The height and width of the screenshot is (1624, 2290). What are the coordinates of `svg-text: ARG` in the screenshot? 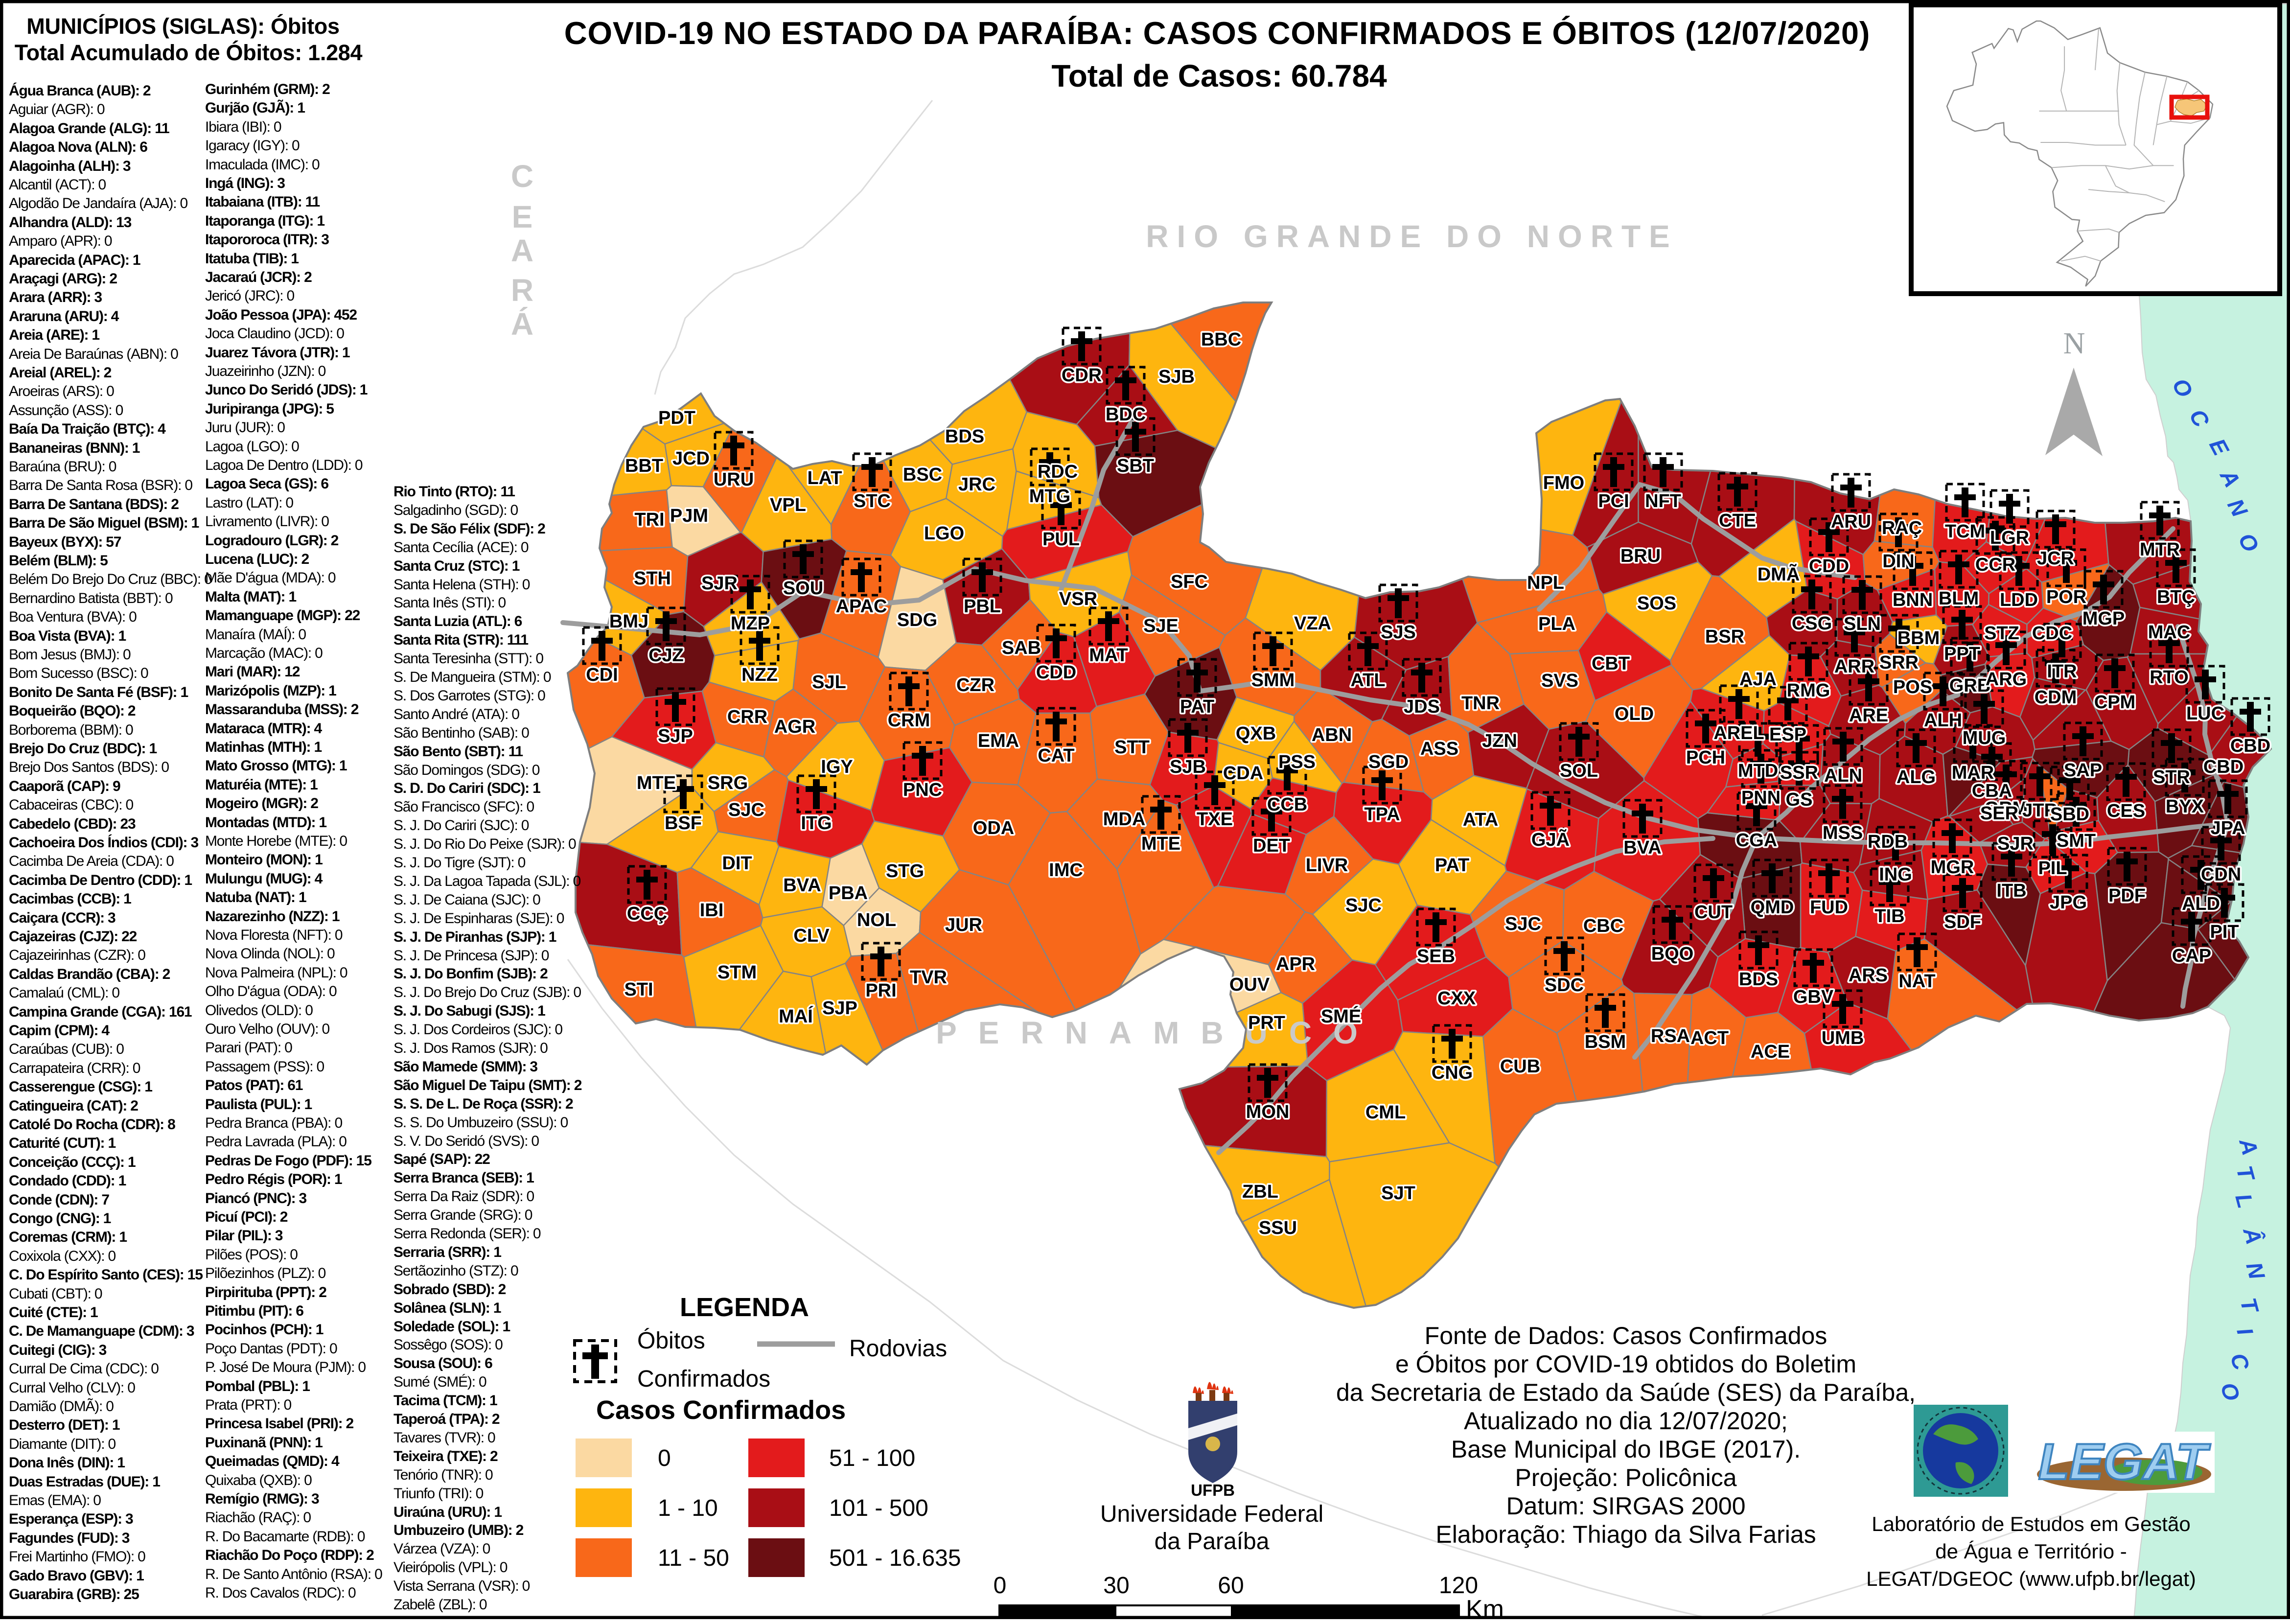 It's located at (2006, 680).